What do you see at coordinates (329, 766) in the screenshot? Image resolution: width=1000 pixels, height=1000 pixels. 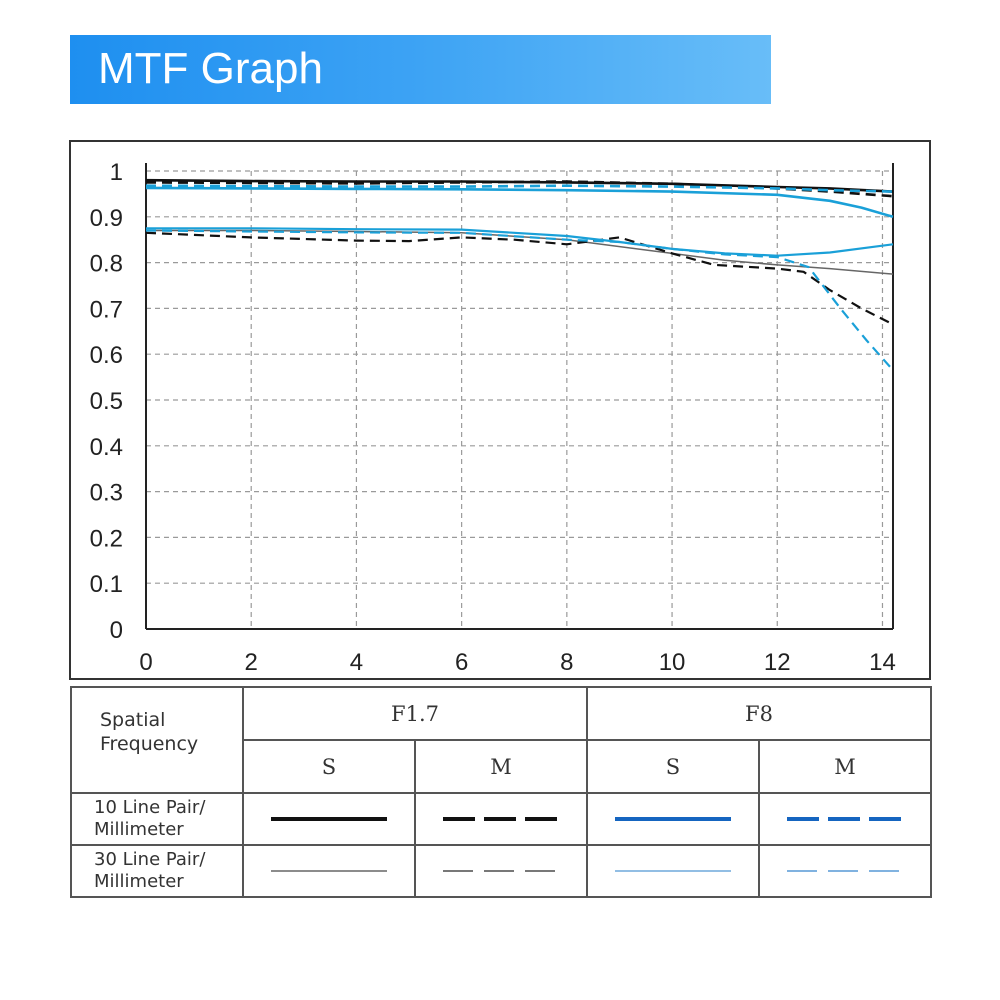 I see `legend-subheader-f17-s: S` at bounding box center [329, 766].